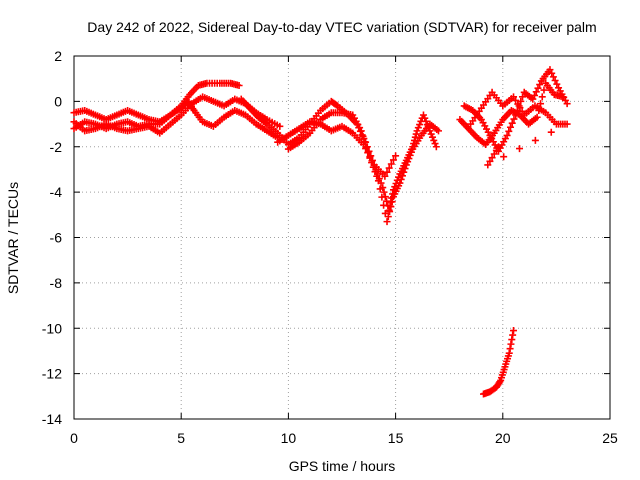  What do you see at coordinates (56, 147) in the screenshot?
I see `y-tick-label: -2` at bounding box center [56, 147].